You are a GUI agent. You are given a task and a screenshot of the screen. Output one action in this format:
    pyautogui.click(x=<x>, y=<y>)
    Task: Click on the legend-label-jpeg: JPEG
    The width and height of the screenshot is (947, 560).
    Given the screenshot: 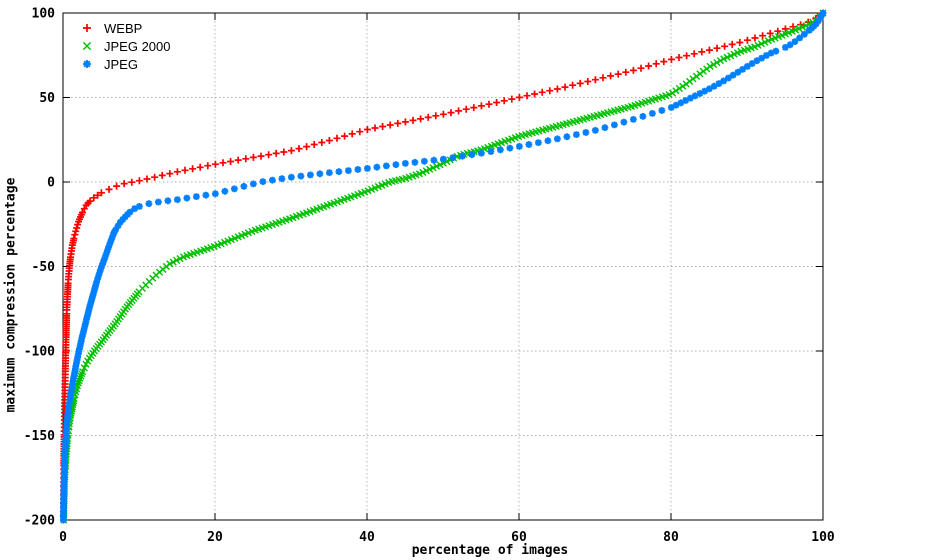 What is the action you would take?
    pyautogui.click(x=121, y=64)
    